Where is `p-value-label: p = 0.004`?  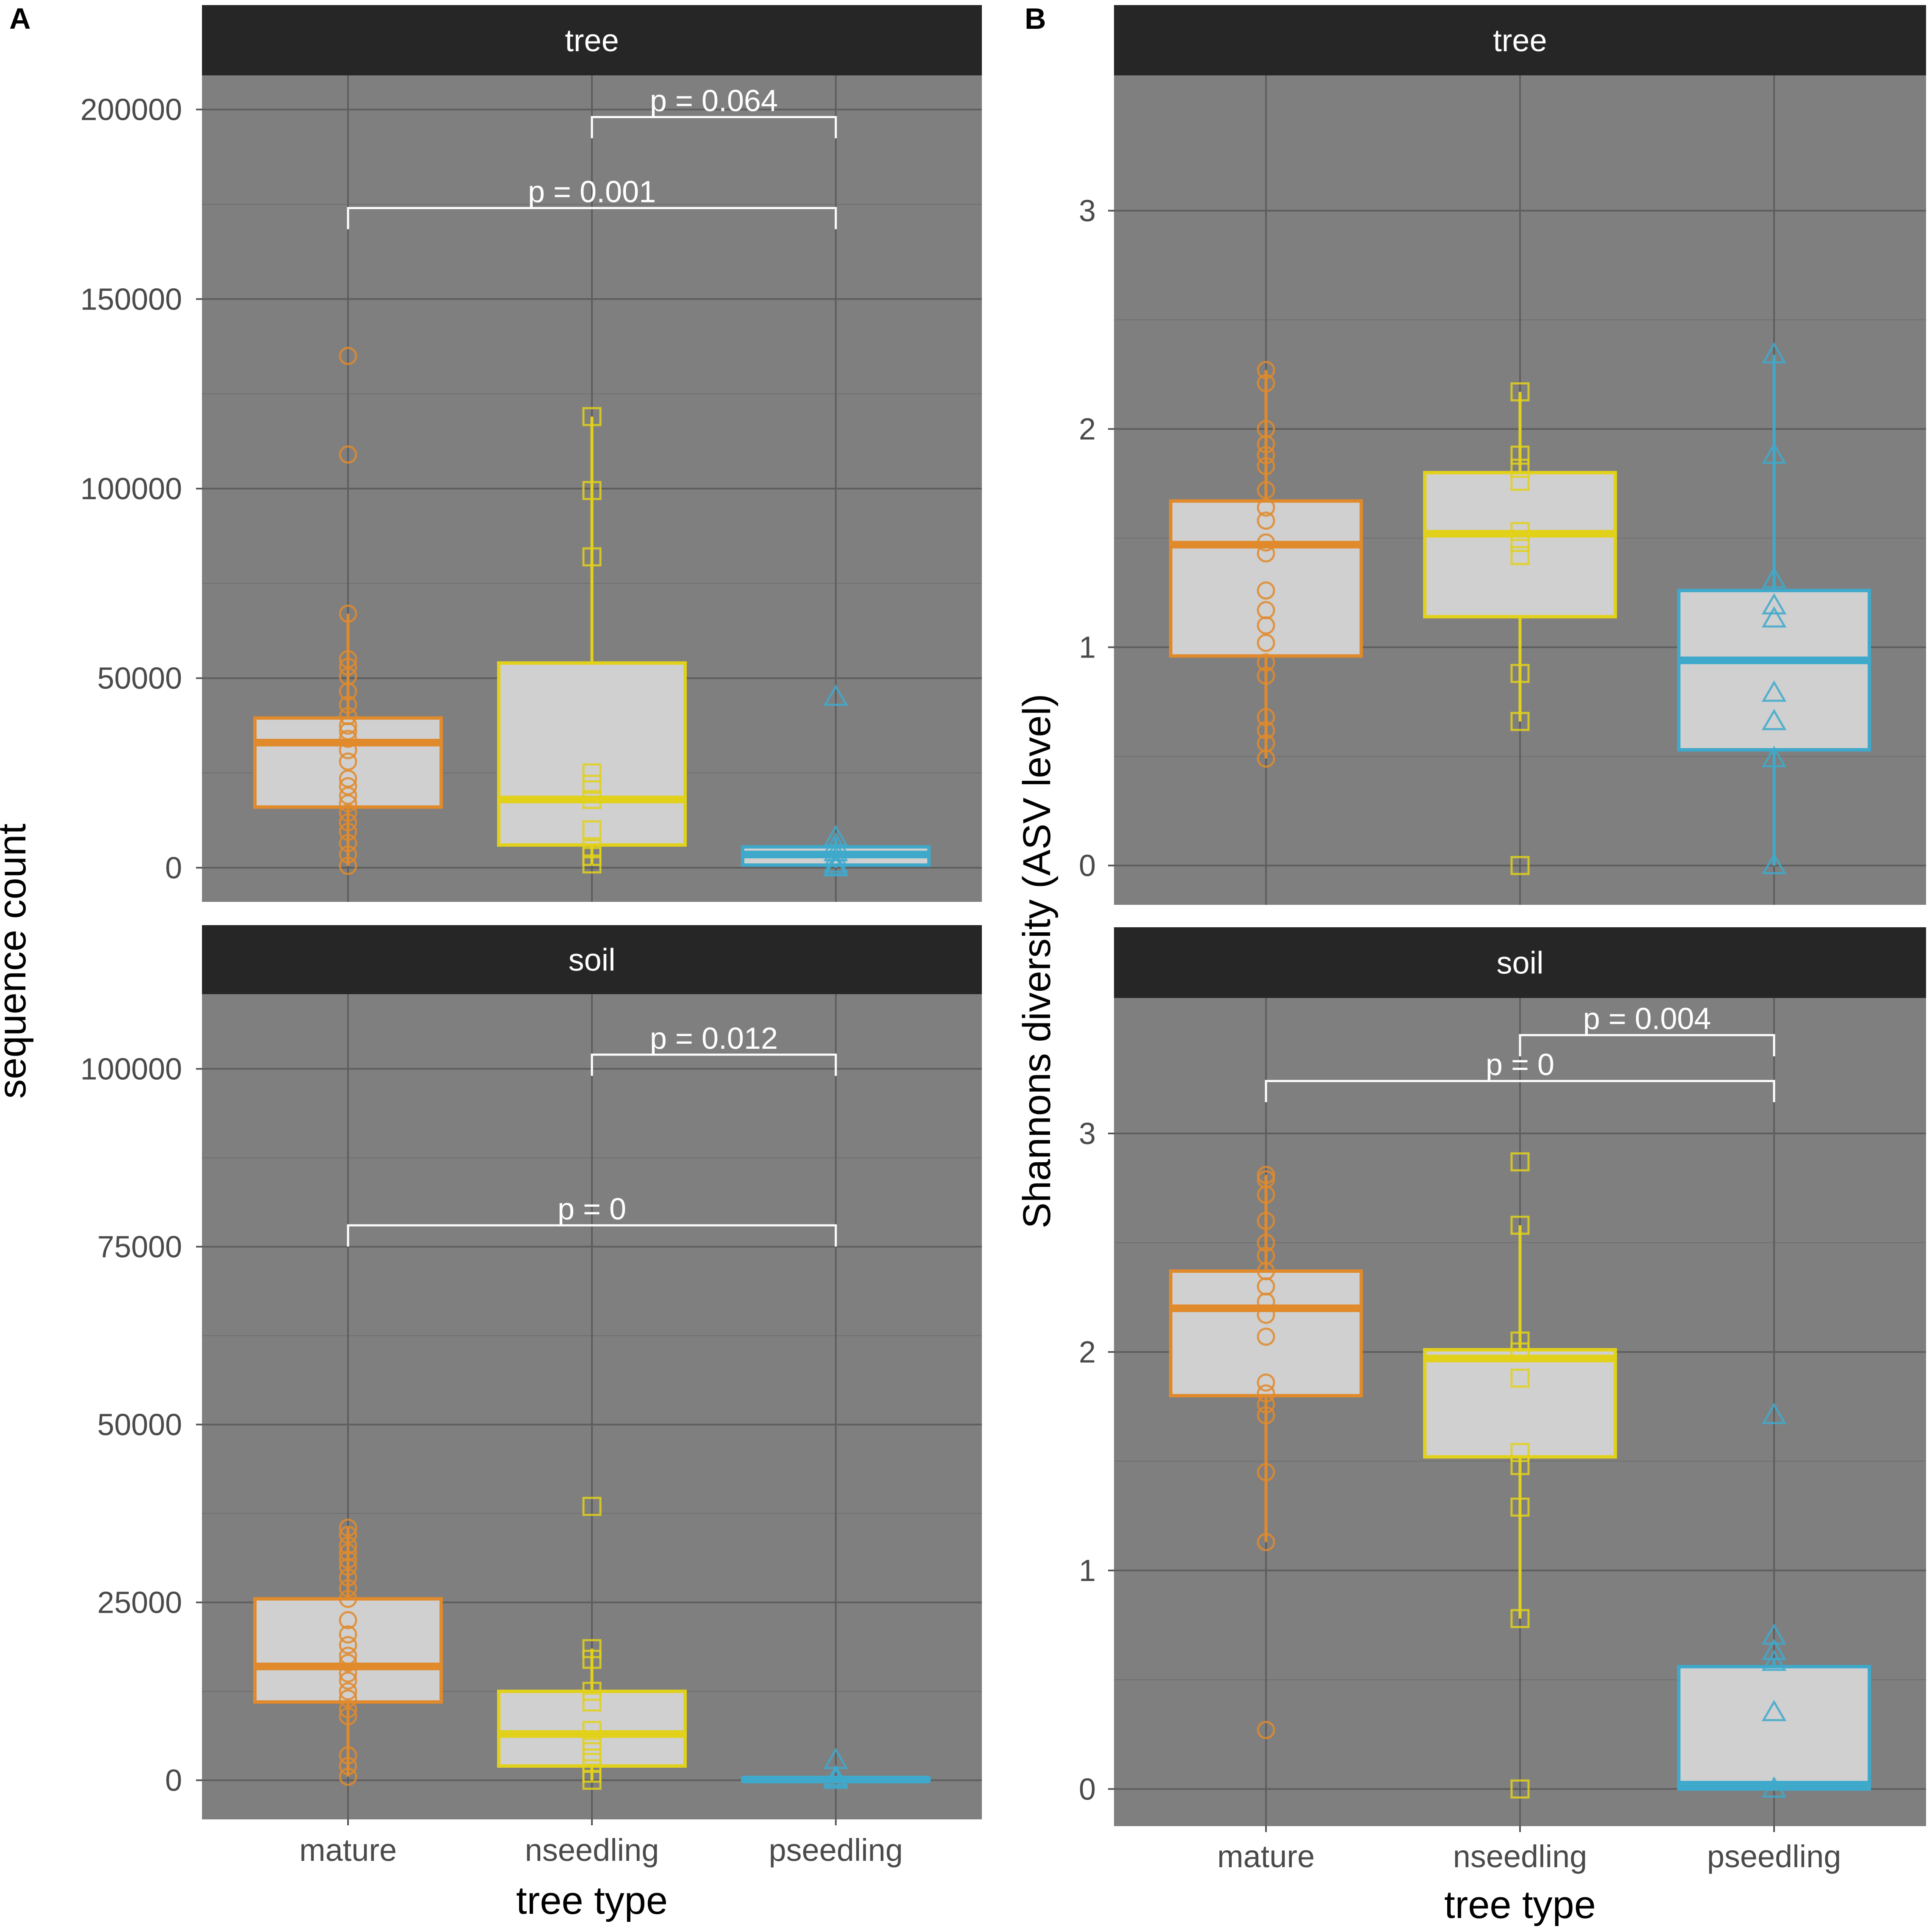 p-value-label: p = 0.004 is located at coordinates (1647, 1019).